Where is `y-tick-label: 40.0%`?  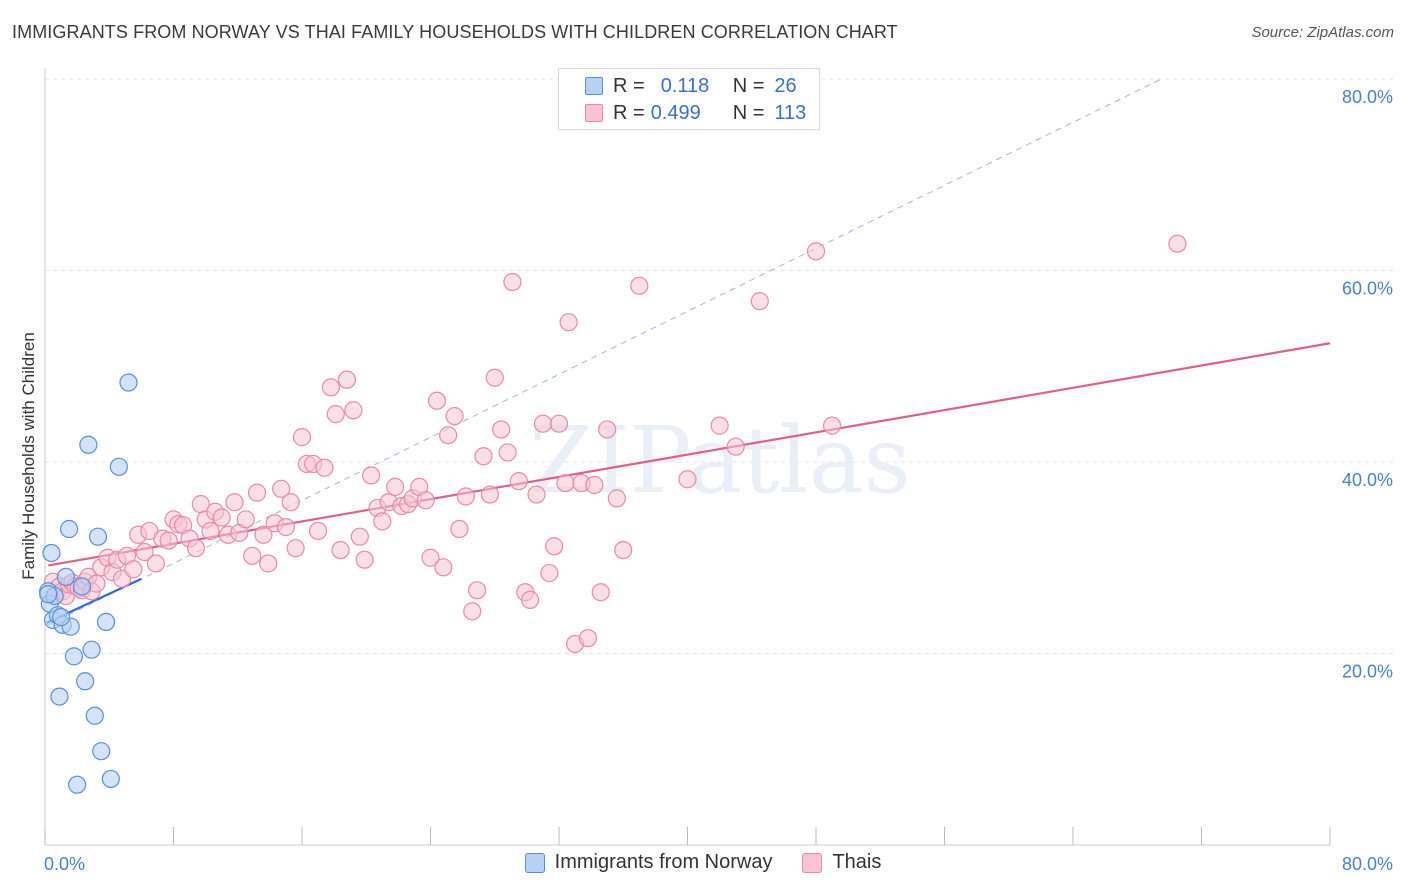 y-tick-label: 40.0% is located at coordinates (1367, 480).